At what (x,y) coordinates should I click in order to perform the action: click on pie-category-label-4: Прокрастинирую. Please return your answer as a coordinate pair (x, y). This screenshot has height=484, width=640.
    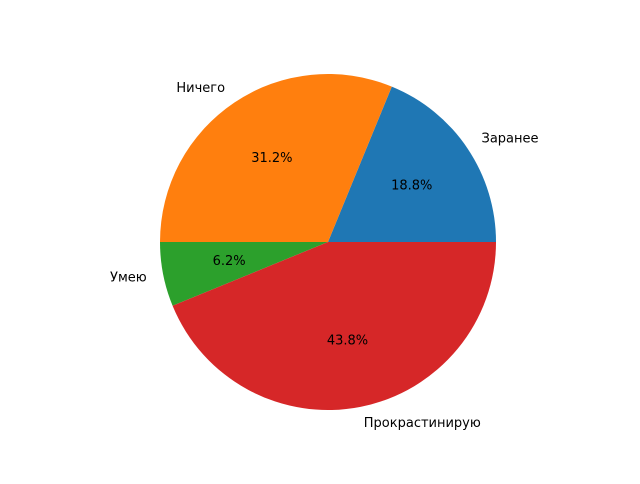
    Looking at the image, I should click on (422, 423).